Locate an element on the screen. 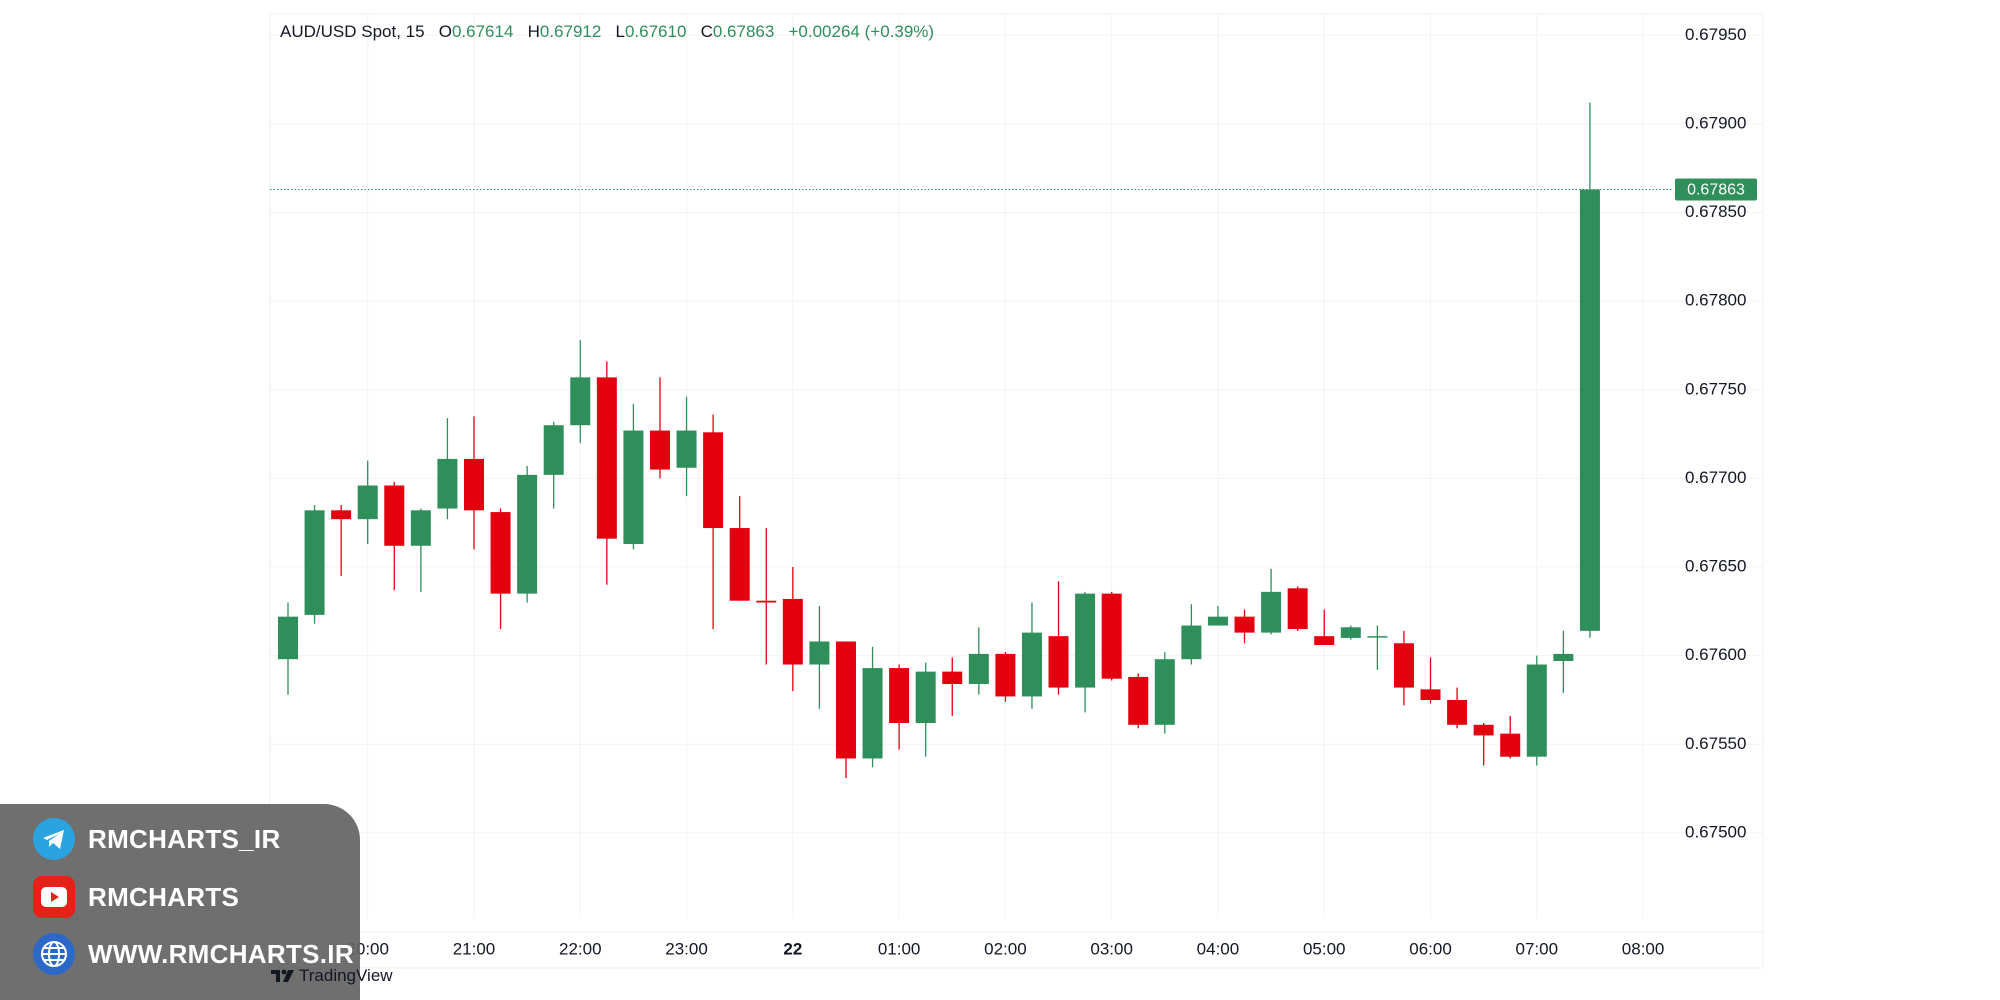 This screenshot has height=1000, width=2000. ohlc-value: 0.67610 is located at coordinates (655, 31).